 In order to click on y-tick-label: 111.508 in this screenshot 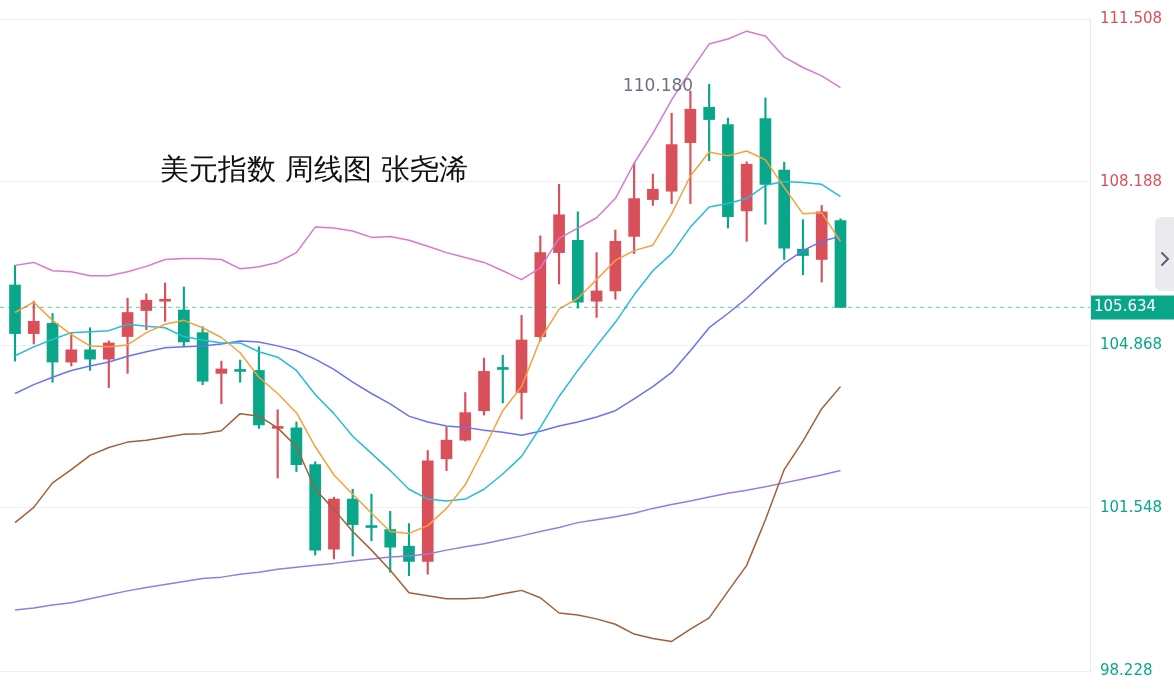, I will do `click(1131, 17)`.